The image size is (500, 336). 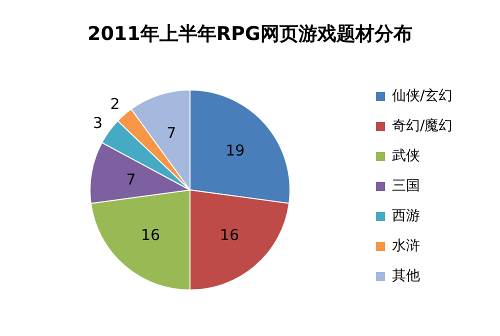 What do you see at coordinates (406, 156) in the screenshot?
I see `legend-label: 武侠` at bounding box center [406, 156].